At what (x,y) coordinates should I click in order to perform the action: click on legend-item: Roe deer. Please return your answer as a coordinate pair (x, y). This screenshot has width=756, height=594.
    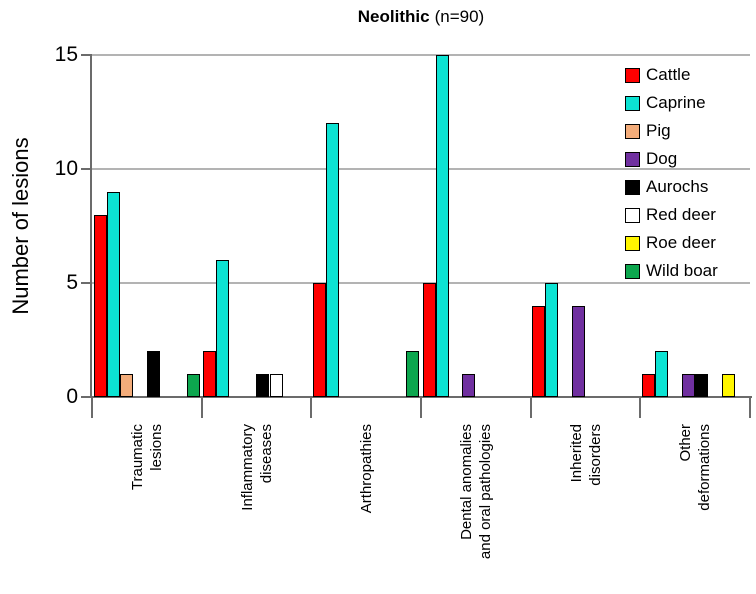
    Looking at the image, I should click on (683, 243).